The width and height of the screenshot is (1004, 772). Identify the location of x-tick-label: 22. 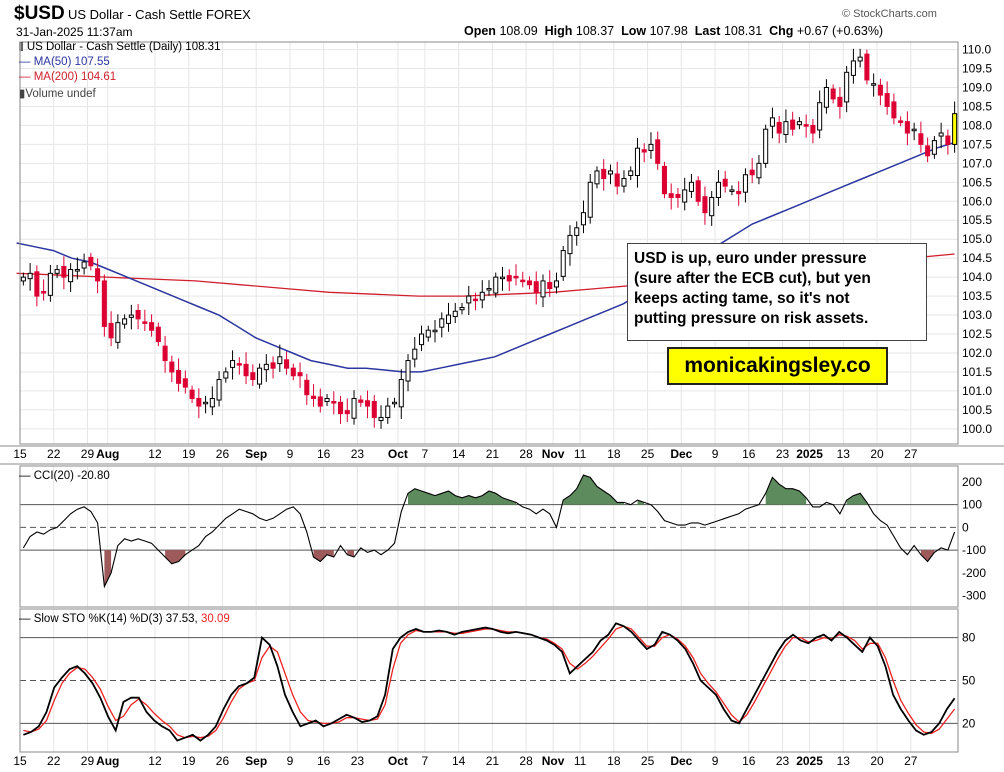
(54, 454).